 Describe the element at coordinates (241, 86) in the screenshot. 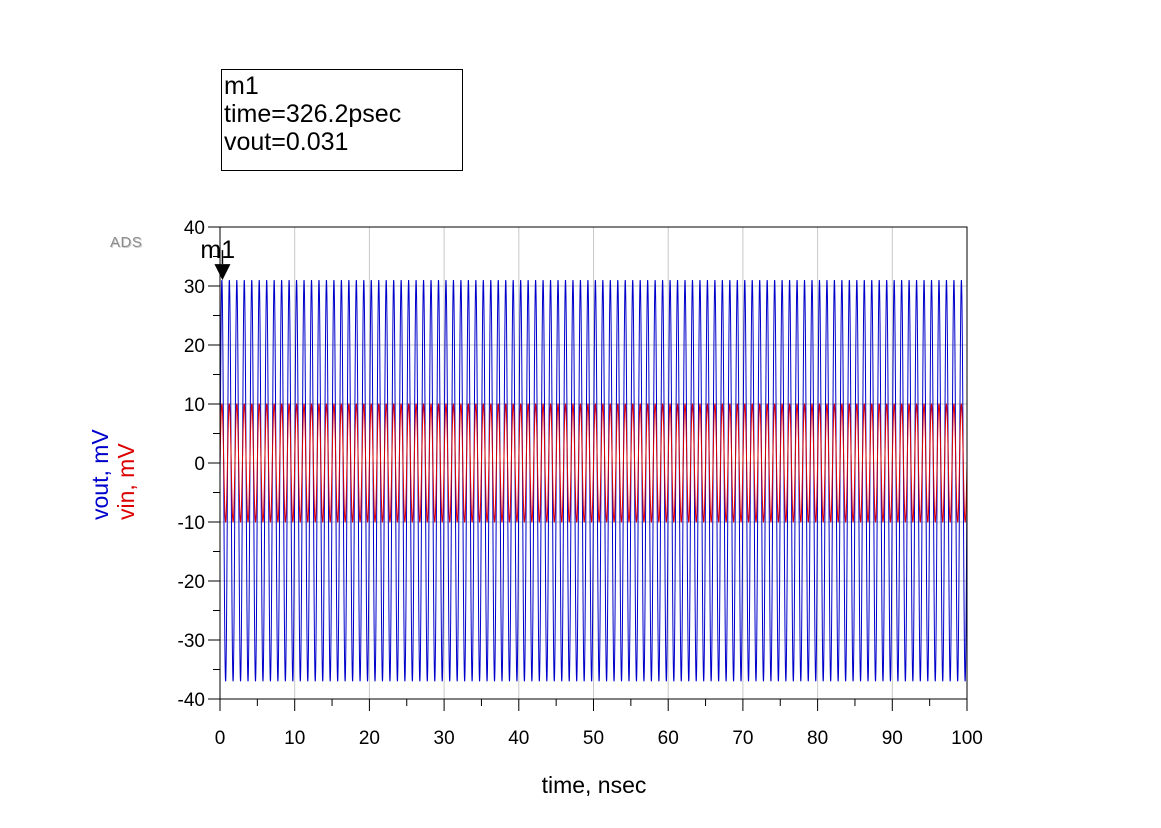

I see `marker-readout-name: m1` at that location.